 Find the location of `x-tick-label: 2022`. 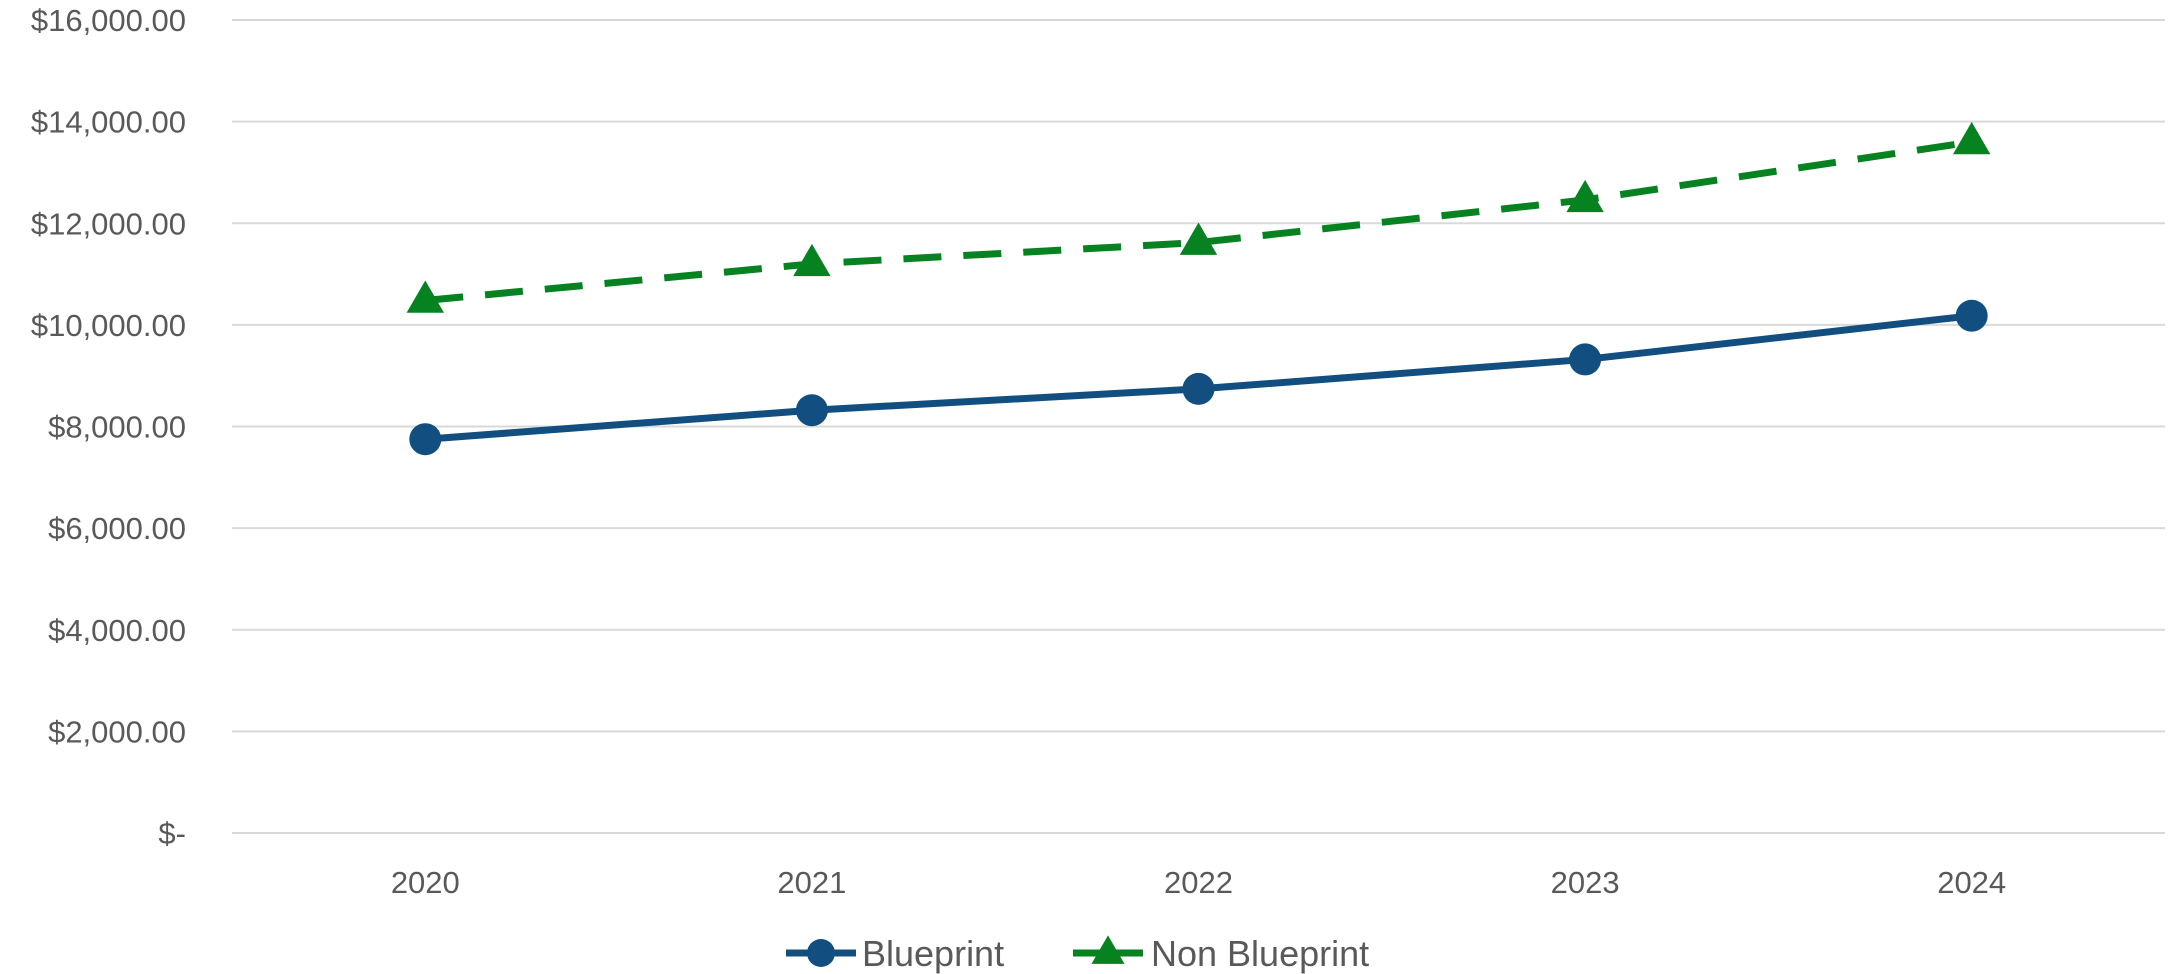

x-tick-label: 2022 is located at coordinates (1198, 882).